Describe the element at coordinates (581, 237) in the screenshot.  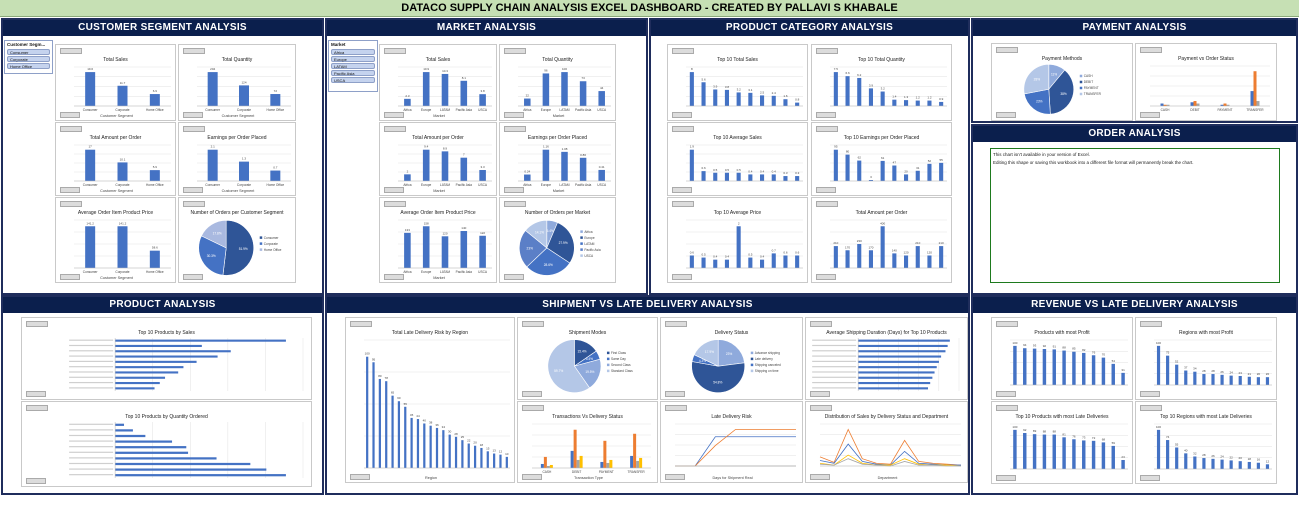
I see `legend-swatch` at that location.